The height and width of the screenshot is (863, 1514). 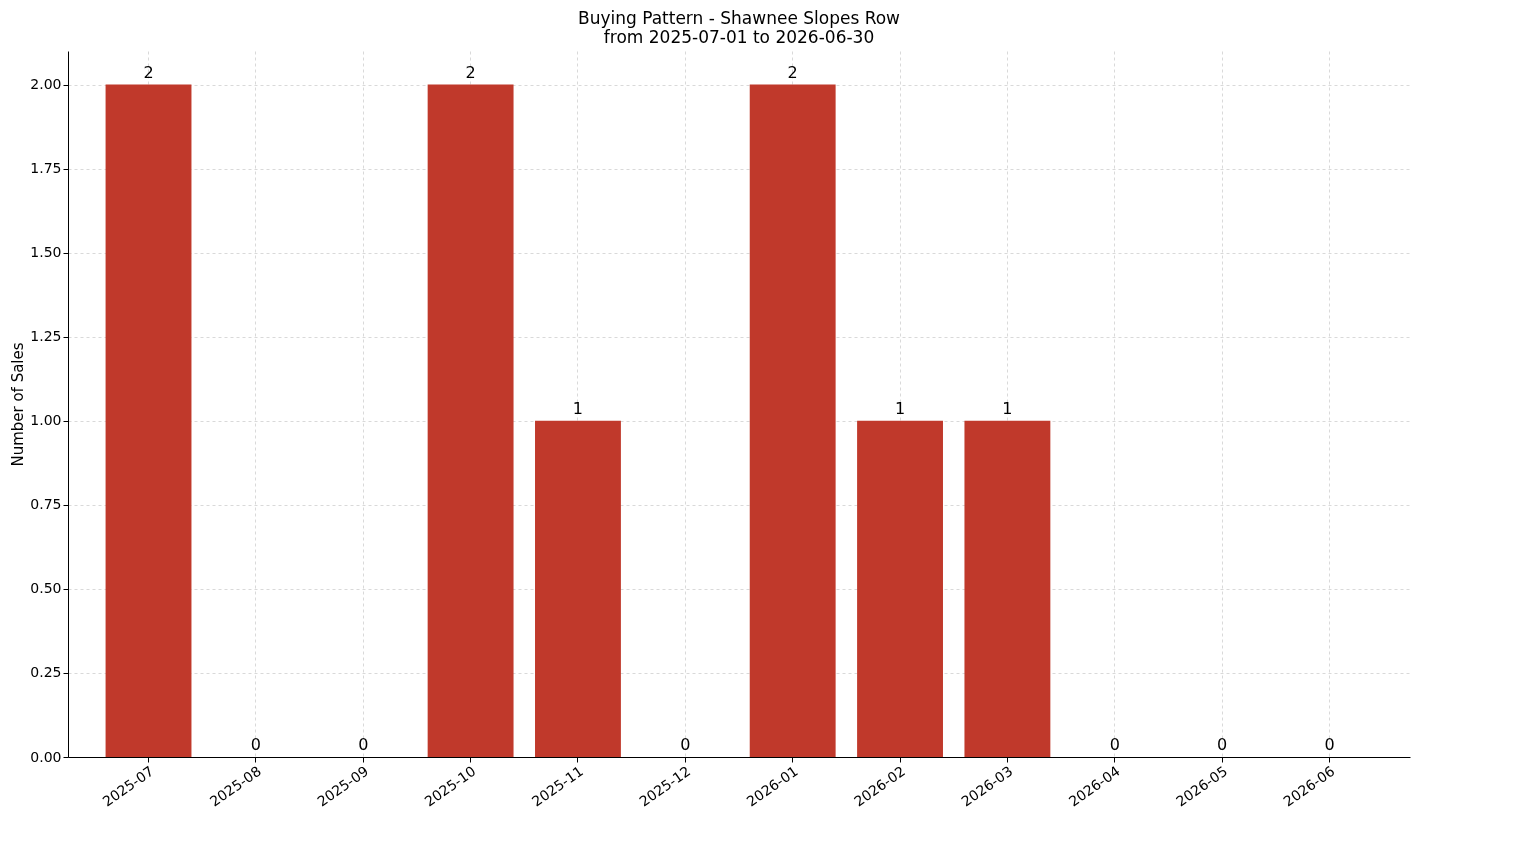 What do you see at coordinates (46, 672) in the screenshot?
I see `y-tick-label: 0.25` at bounding box center [46, 672].